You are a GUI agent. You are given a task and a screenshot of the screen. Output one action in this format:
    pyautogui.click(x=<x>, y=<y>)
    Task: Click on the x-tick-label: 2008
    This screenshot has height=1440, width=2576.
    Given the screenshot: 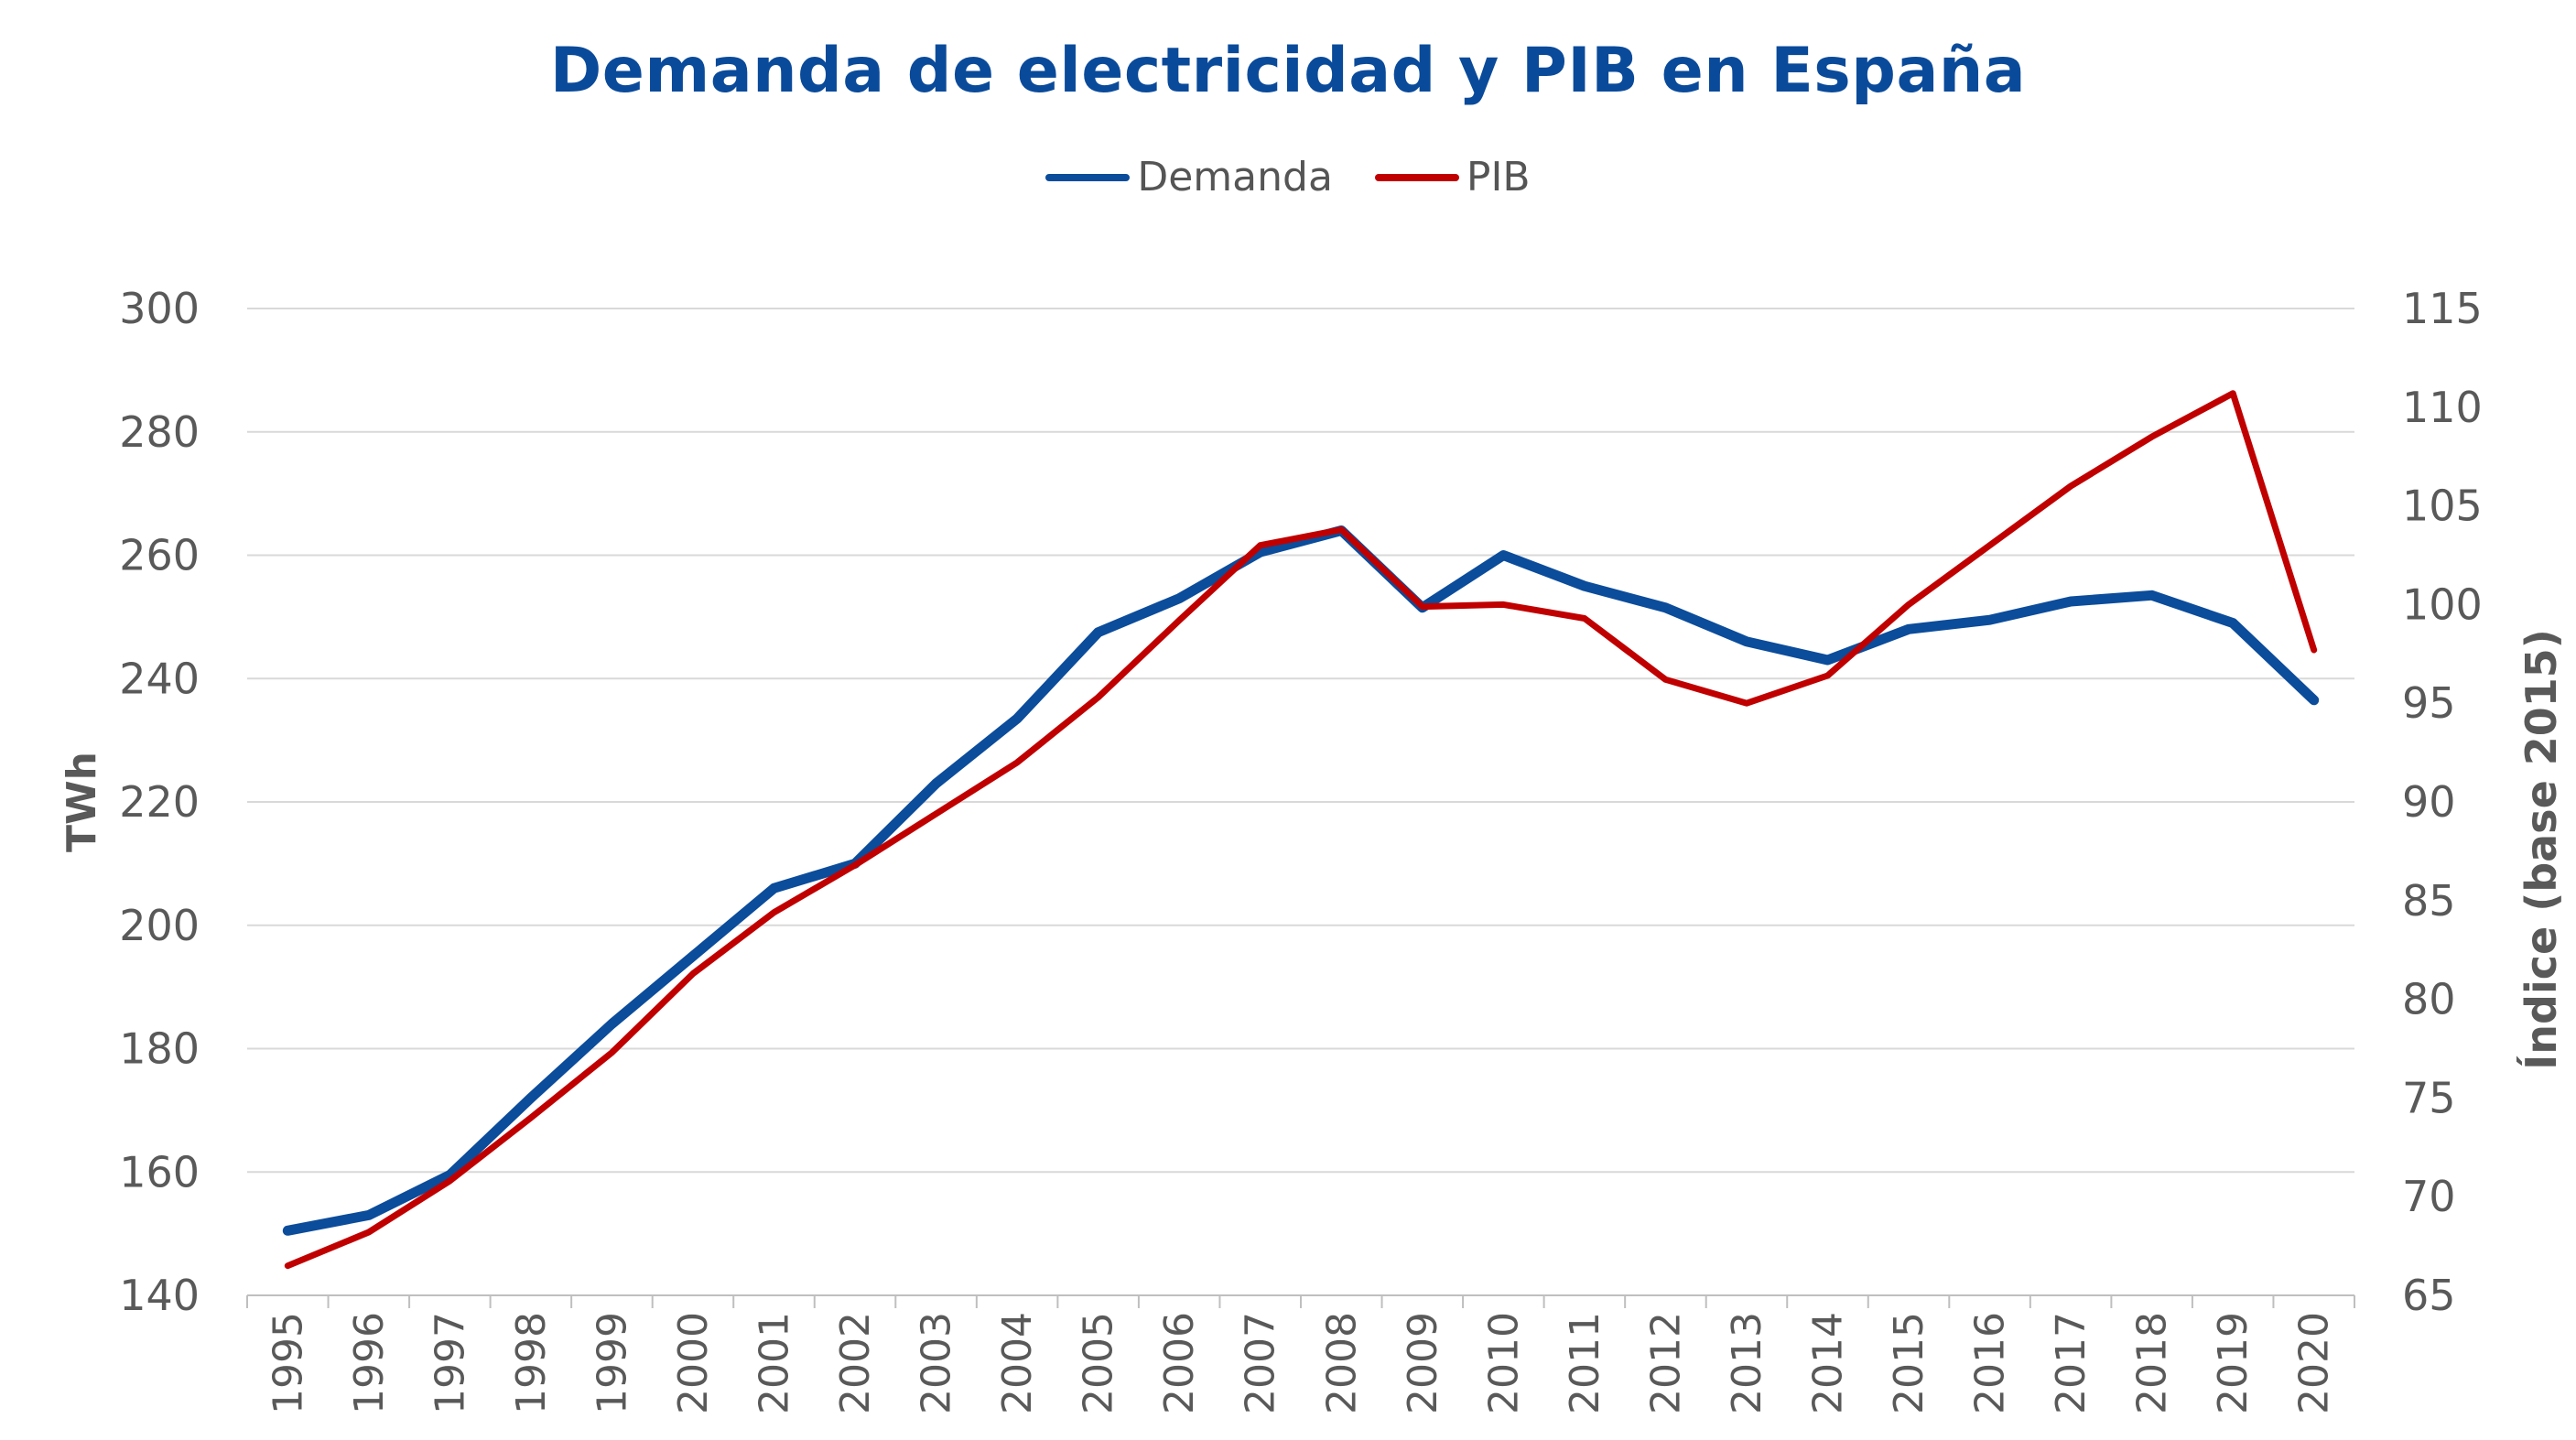 What is the action you would take?
    pyautogui.click(x=1342, y=1363)
    